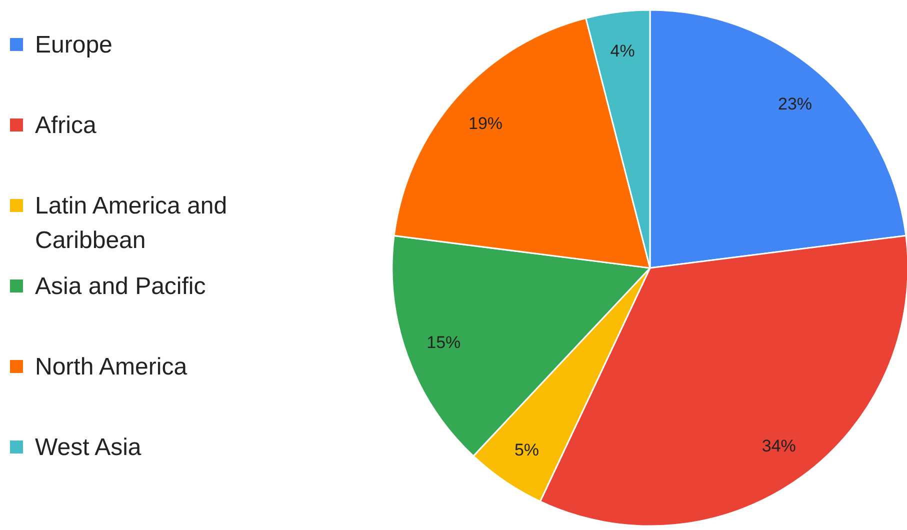  What do you see at coordinates (443, 342) in the screenshot?
I see `data-label: 15%` at bounding box center [443, 342].